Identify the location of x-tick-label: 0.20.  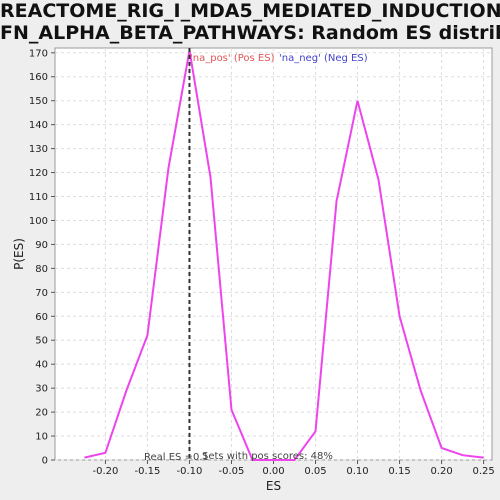
(441, 471).